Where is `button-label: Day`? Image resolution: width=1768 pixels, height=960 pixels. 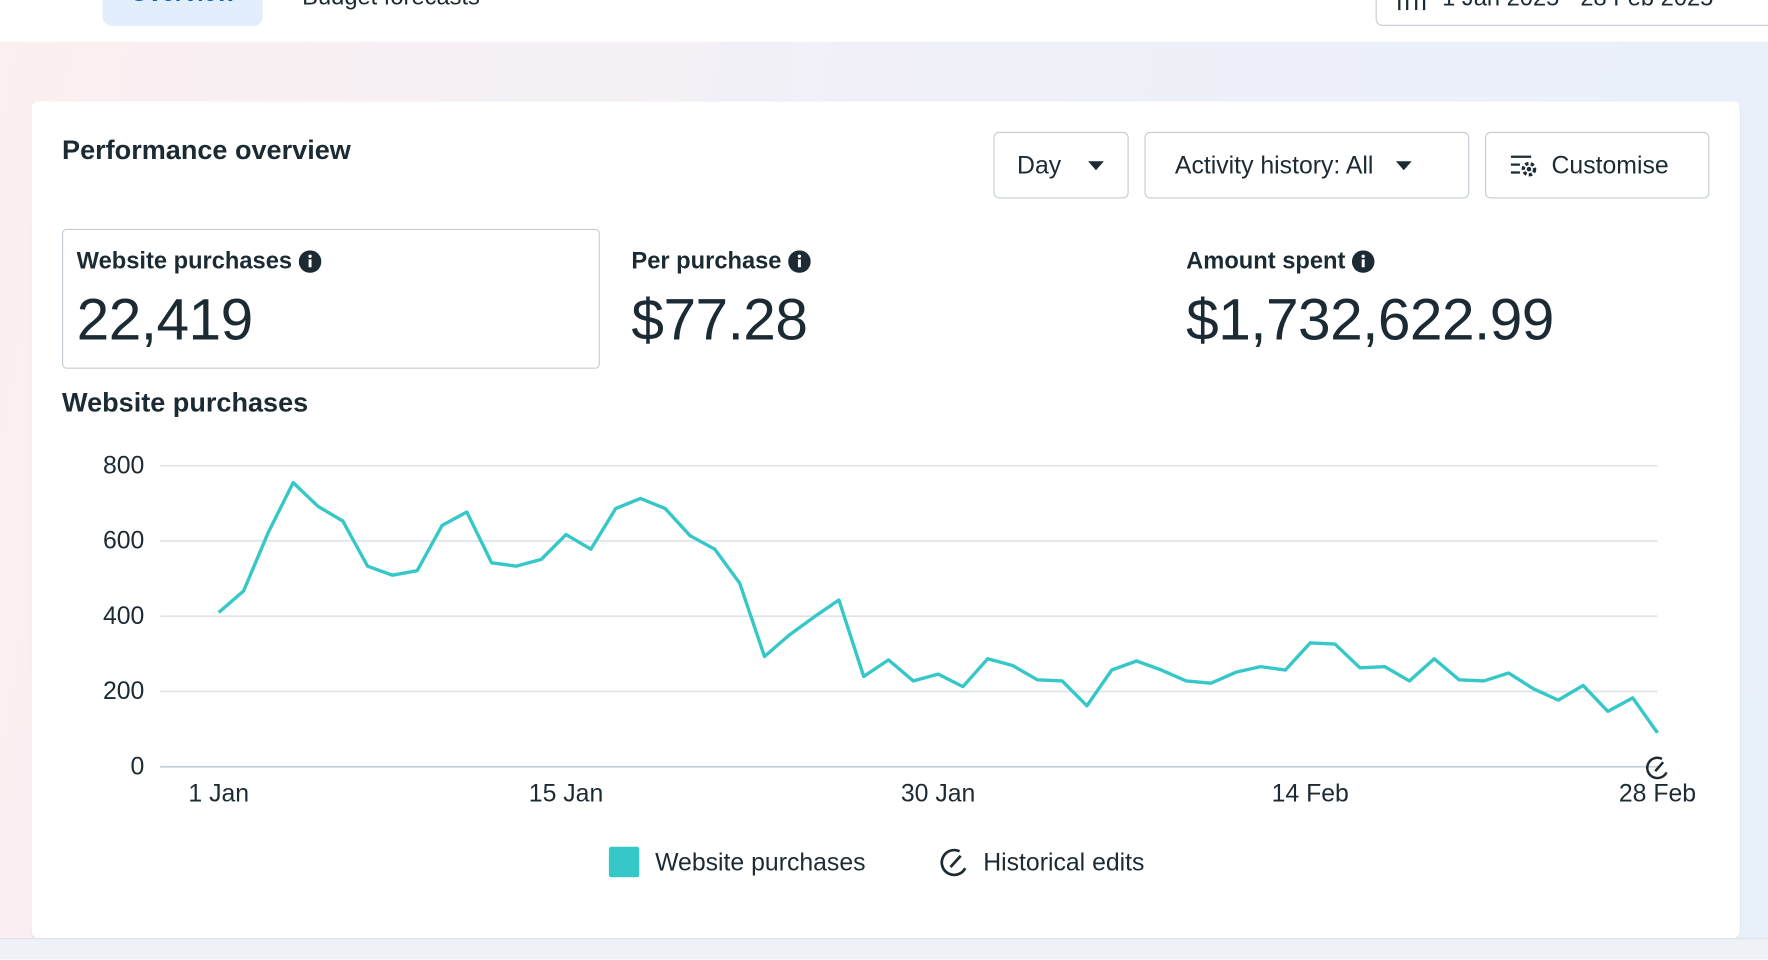
button-label: Day is located at coordinates (1039, 164).